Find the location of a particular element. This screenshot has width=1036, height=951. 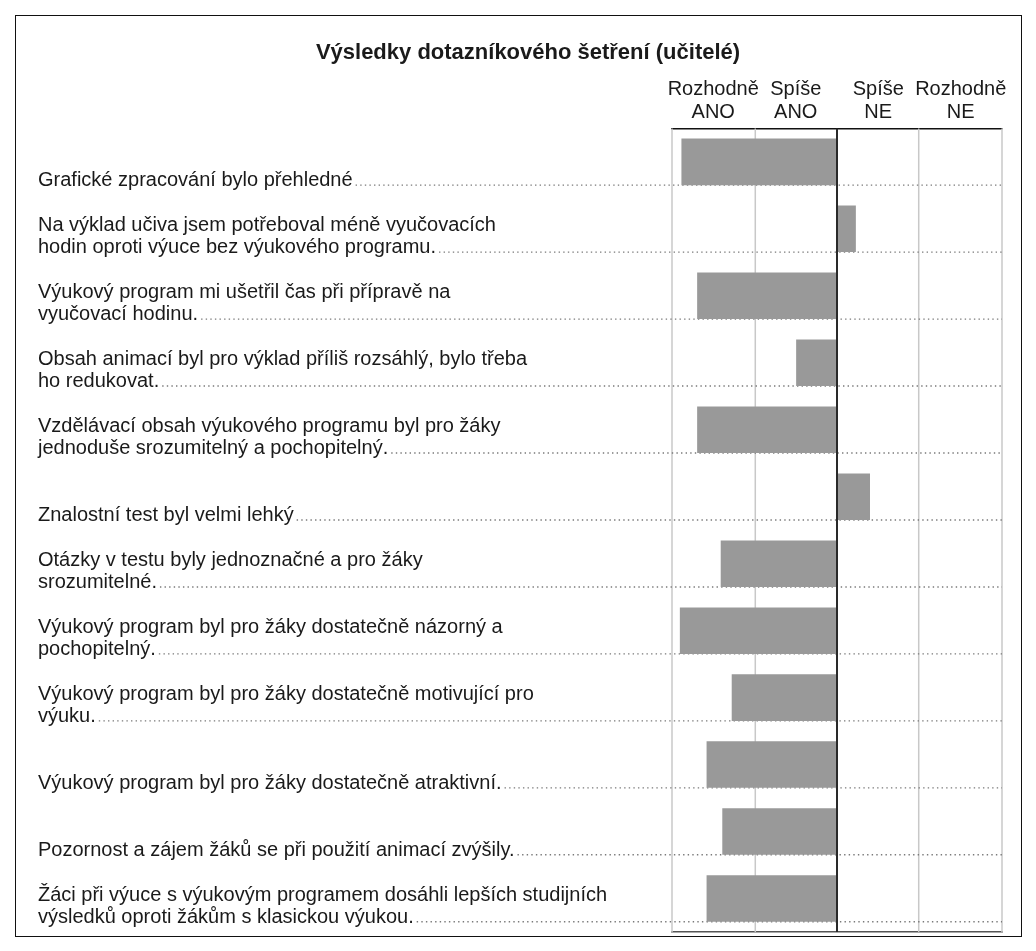

y-tick-label: Výukový program mi ušetřil čas při přípravě na vyučovací hodinu. is located at coordinates (245, 302).